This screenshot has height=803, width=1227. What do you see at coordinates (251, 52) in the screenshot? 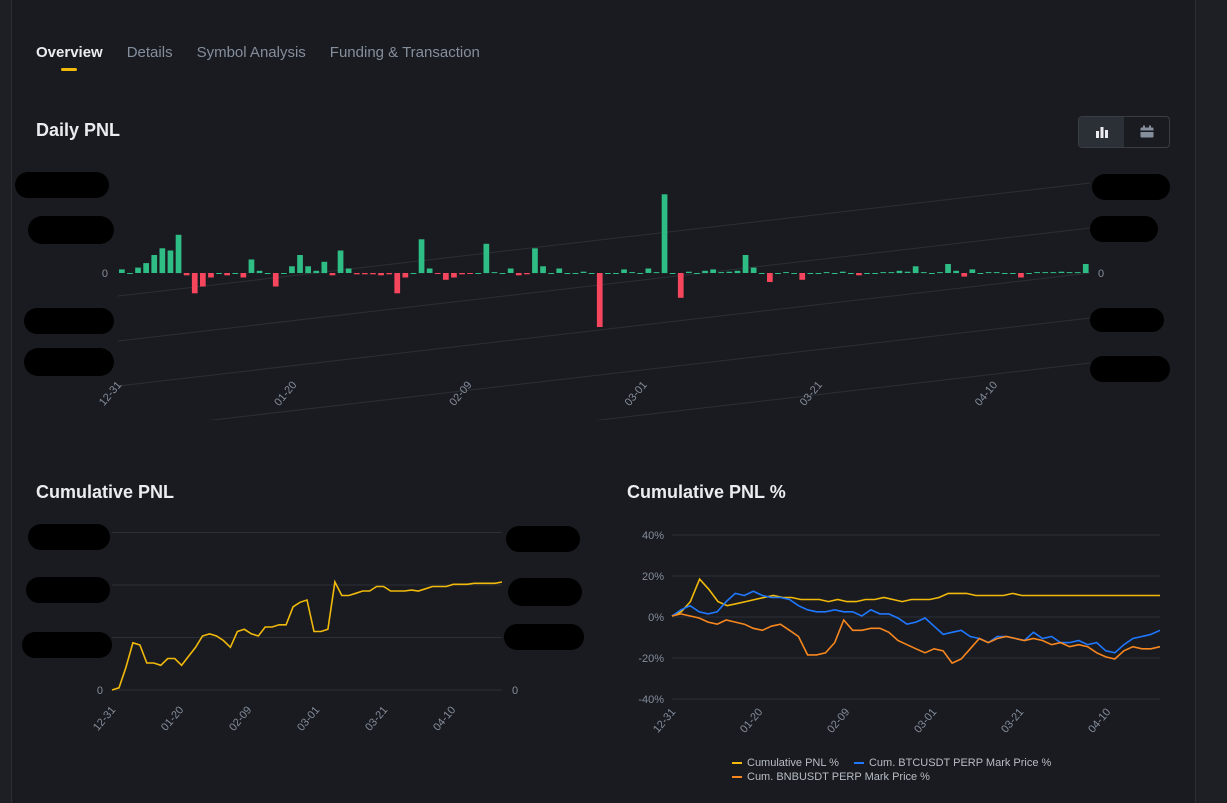
I see `tab-symbol-analysis: Symbol Analysis` at bounding box center [251, 52].